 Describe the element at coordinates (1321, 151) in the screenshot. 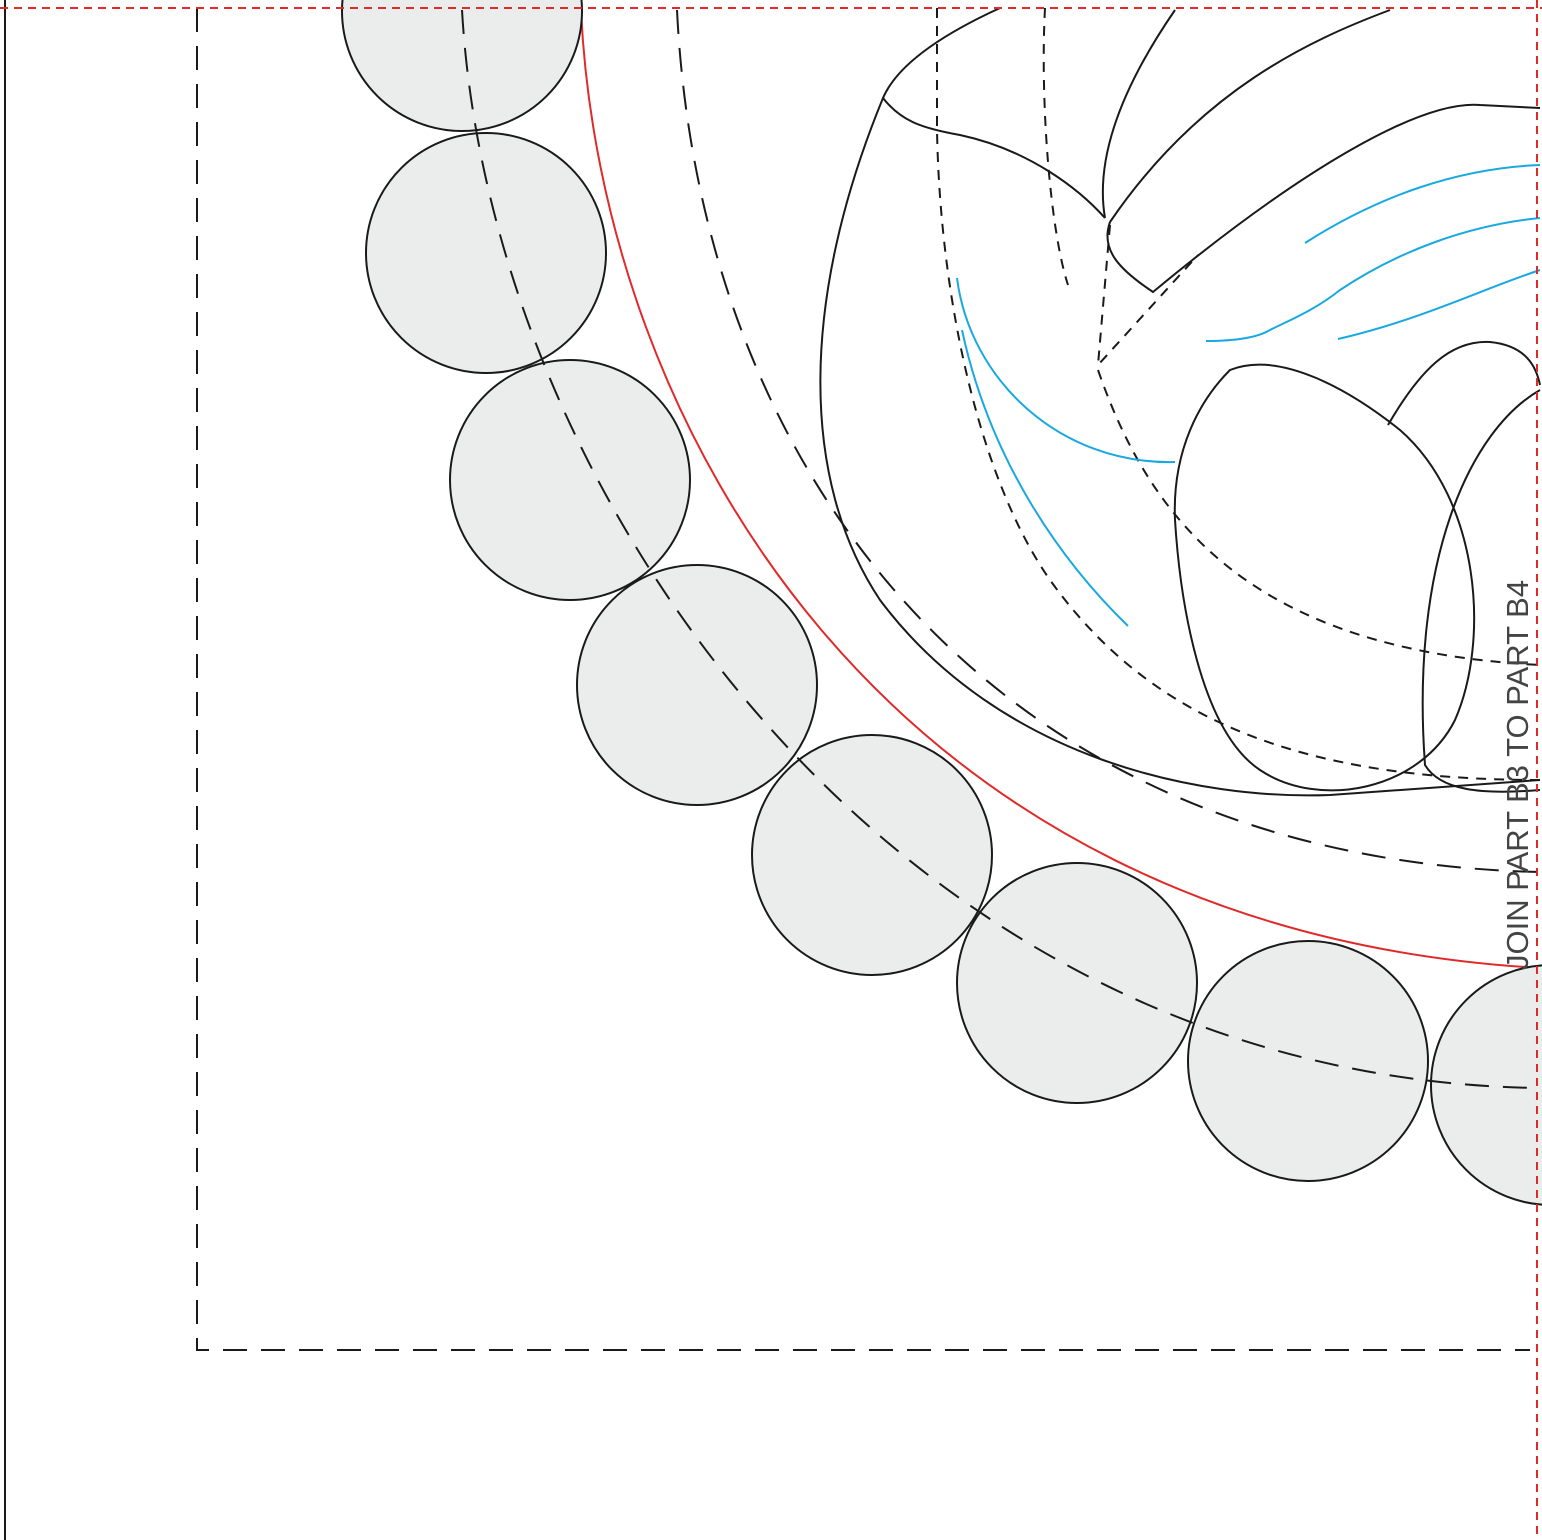

I see `petal` at that location.